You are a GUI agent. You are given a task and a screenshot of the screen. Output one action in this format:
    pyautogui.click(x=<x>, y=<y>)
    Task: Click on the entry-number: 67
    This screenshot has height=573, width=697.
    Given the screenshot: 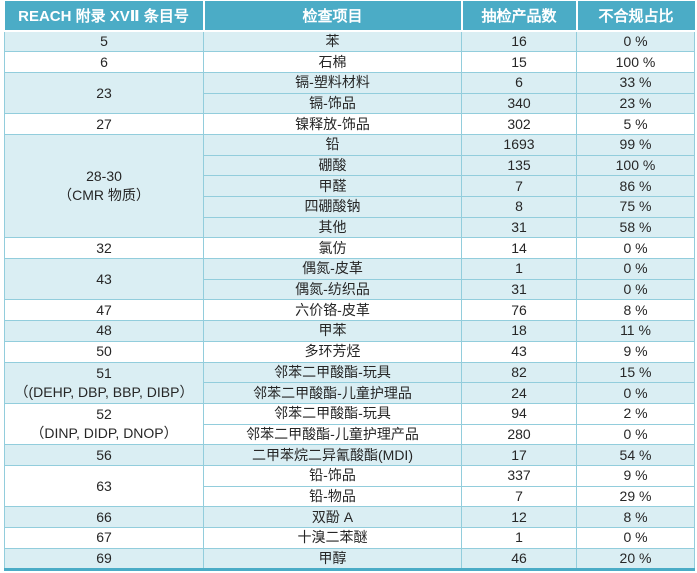 What is the action you would take?
    pyautogui.click(x=104, y=537)
    